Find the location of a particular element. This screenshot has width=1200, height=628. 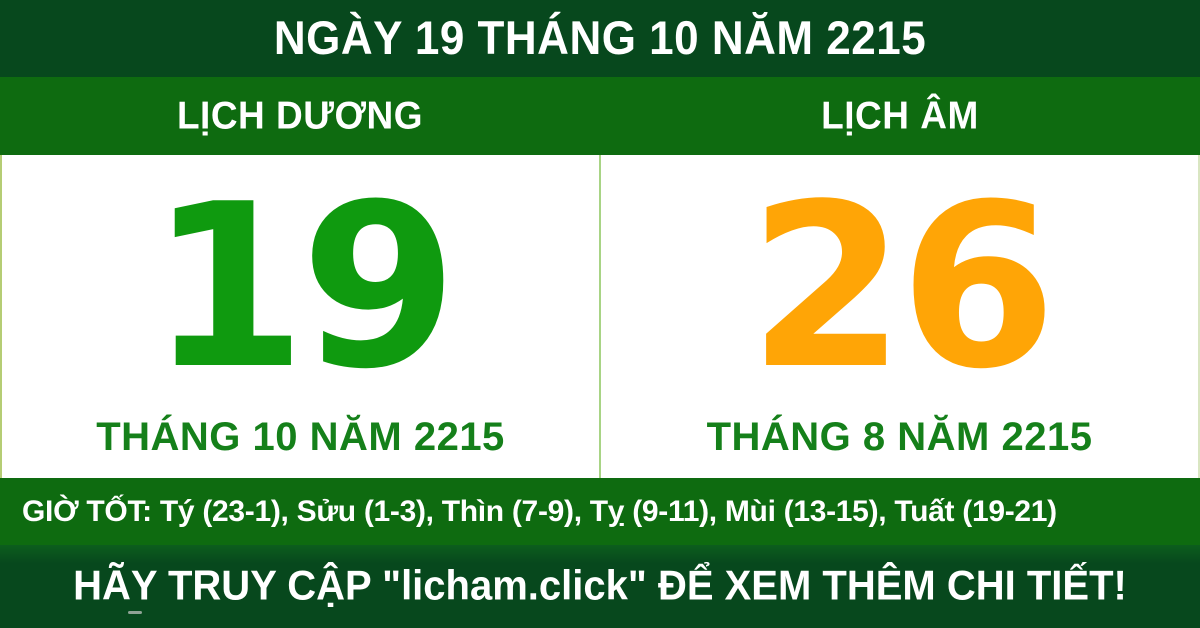

lunar-month-year: THÁNG 8 NĂM 2215 is located at coordinates (899, 437).